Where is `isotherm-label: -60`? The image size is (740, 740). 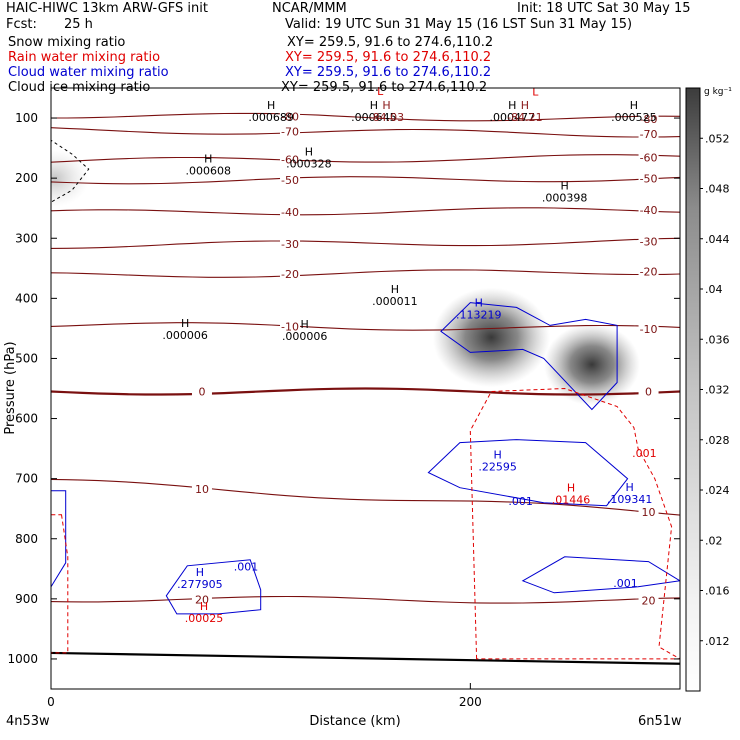 isotherm-label: -60 is located at coordinates (290, 160).